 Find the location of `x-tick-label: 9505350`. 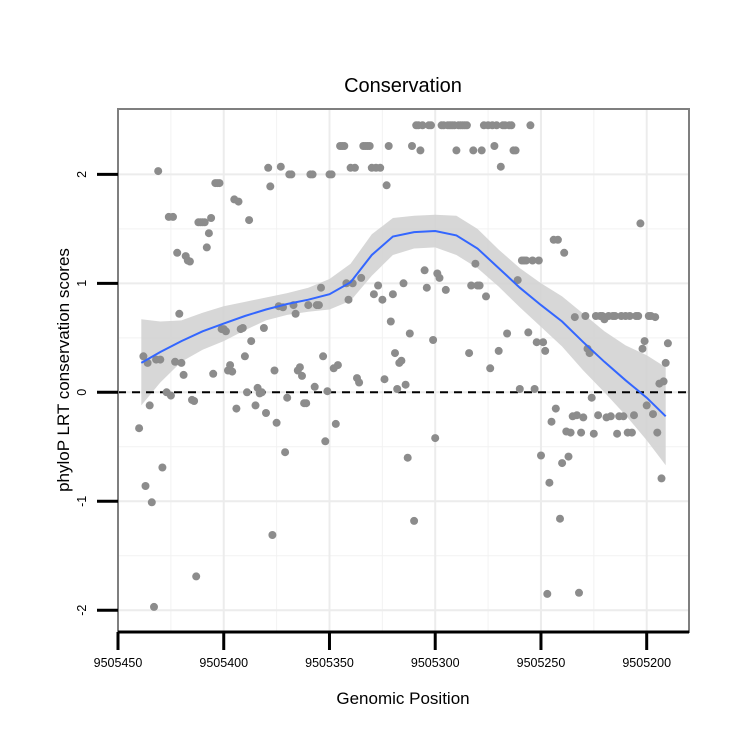

x-tick-label: 9505350 is located at coordinates (329, 663).